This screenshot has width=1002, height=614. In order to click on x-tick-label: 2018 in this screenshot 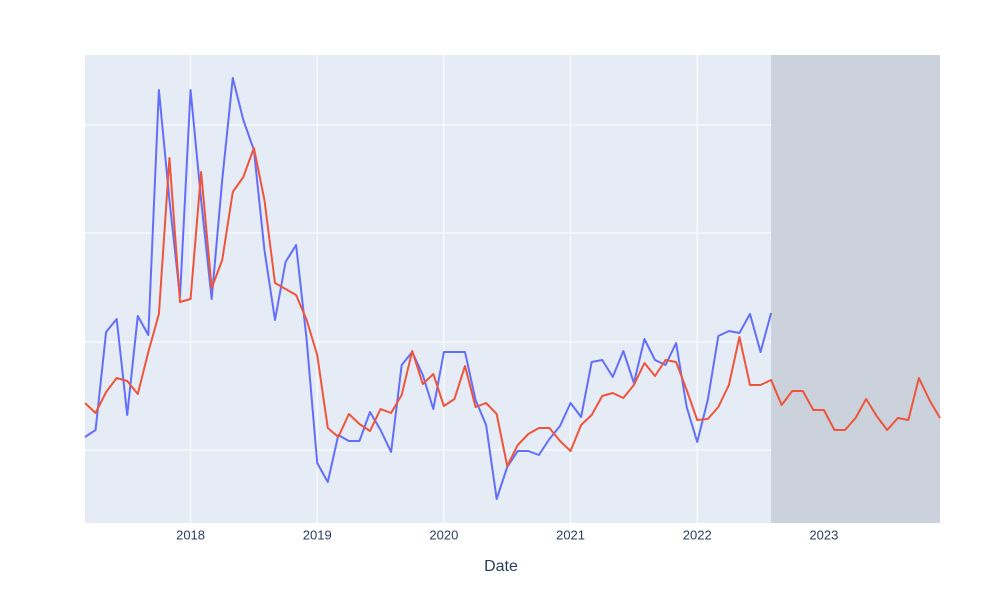, I will do `click(190, 534)`.